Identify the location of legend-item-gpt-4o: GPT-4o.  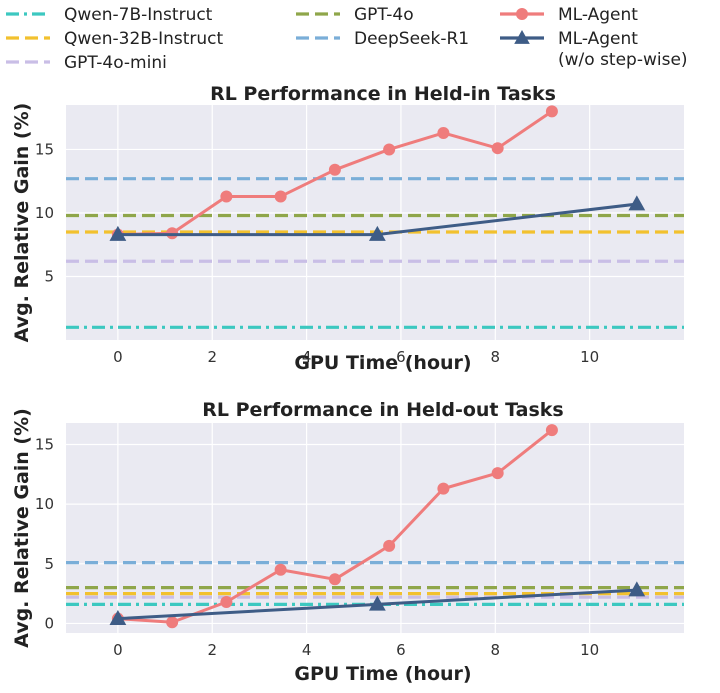
(355, 15).